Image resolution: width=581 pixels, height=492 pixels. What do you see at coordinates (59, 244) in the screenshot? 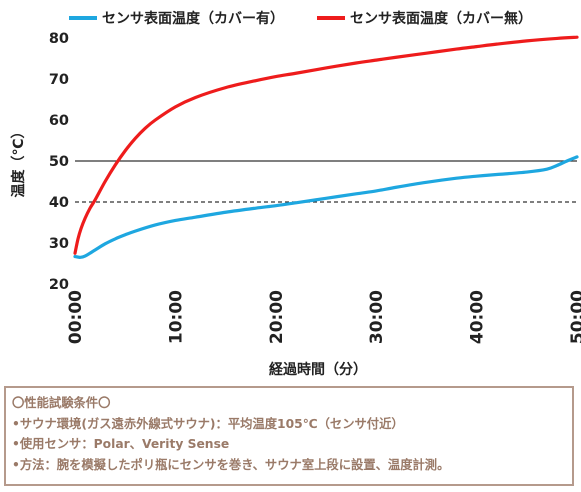
I see `y-tick-label: 30` at bounding box center [59, 244].